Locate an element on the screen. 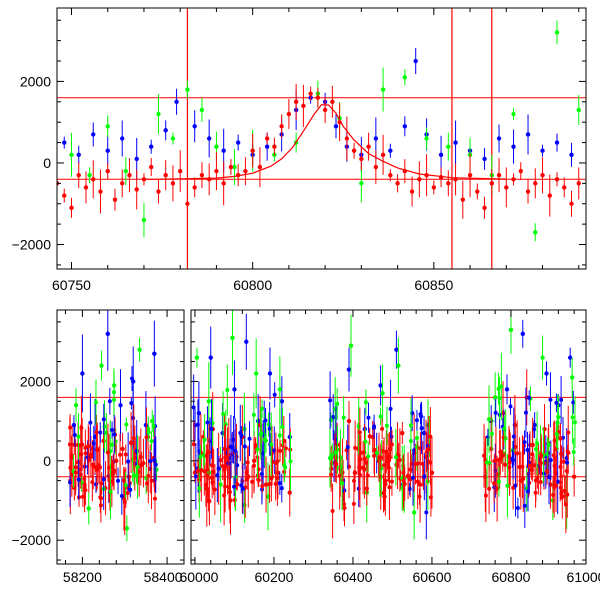  x-tick-label: 61000 is located at coordinates (583, 577).